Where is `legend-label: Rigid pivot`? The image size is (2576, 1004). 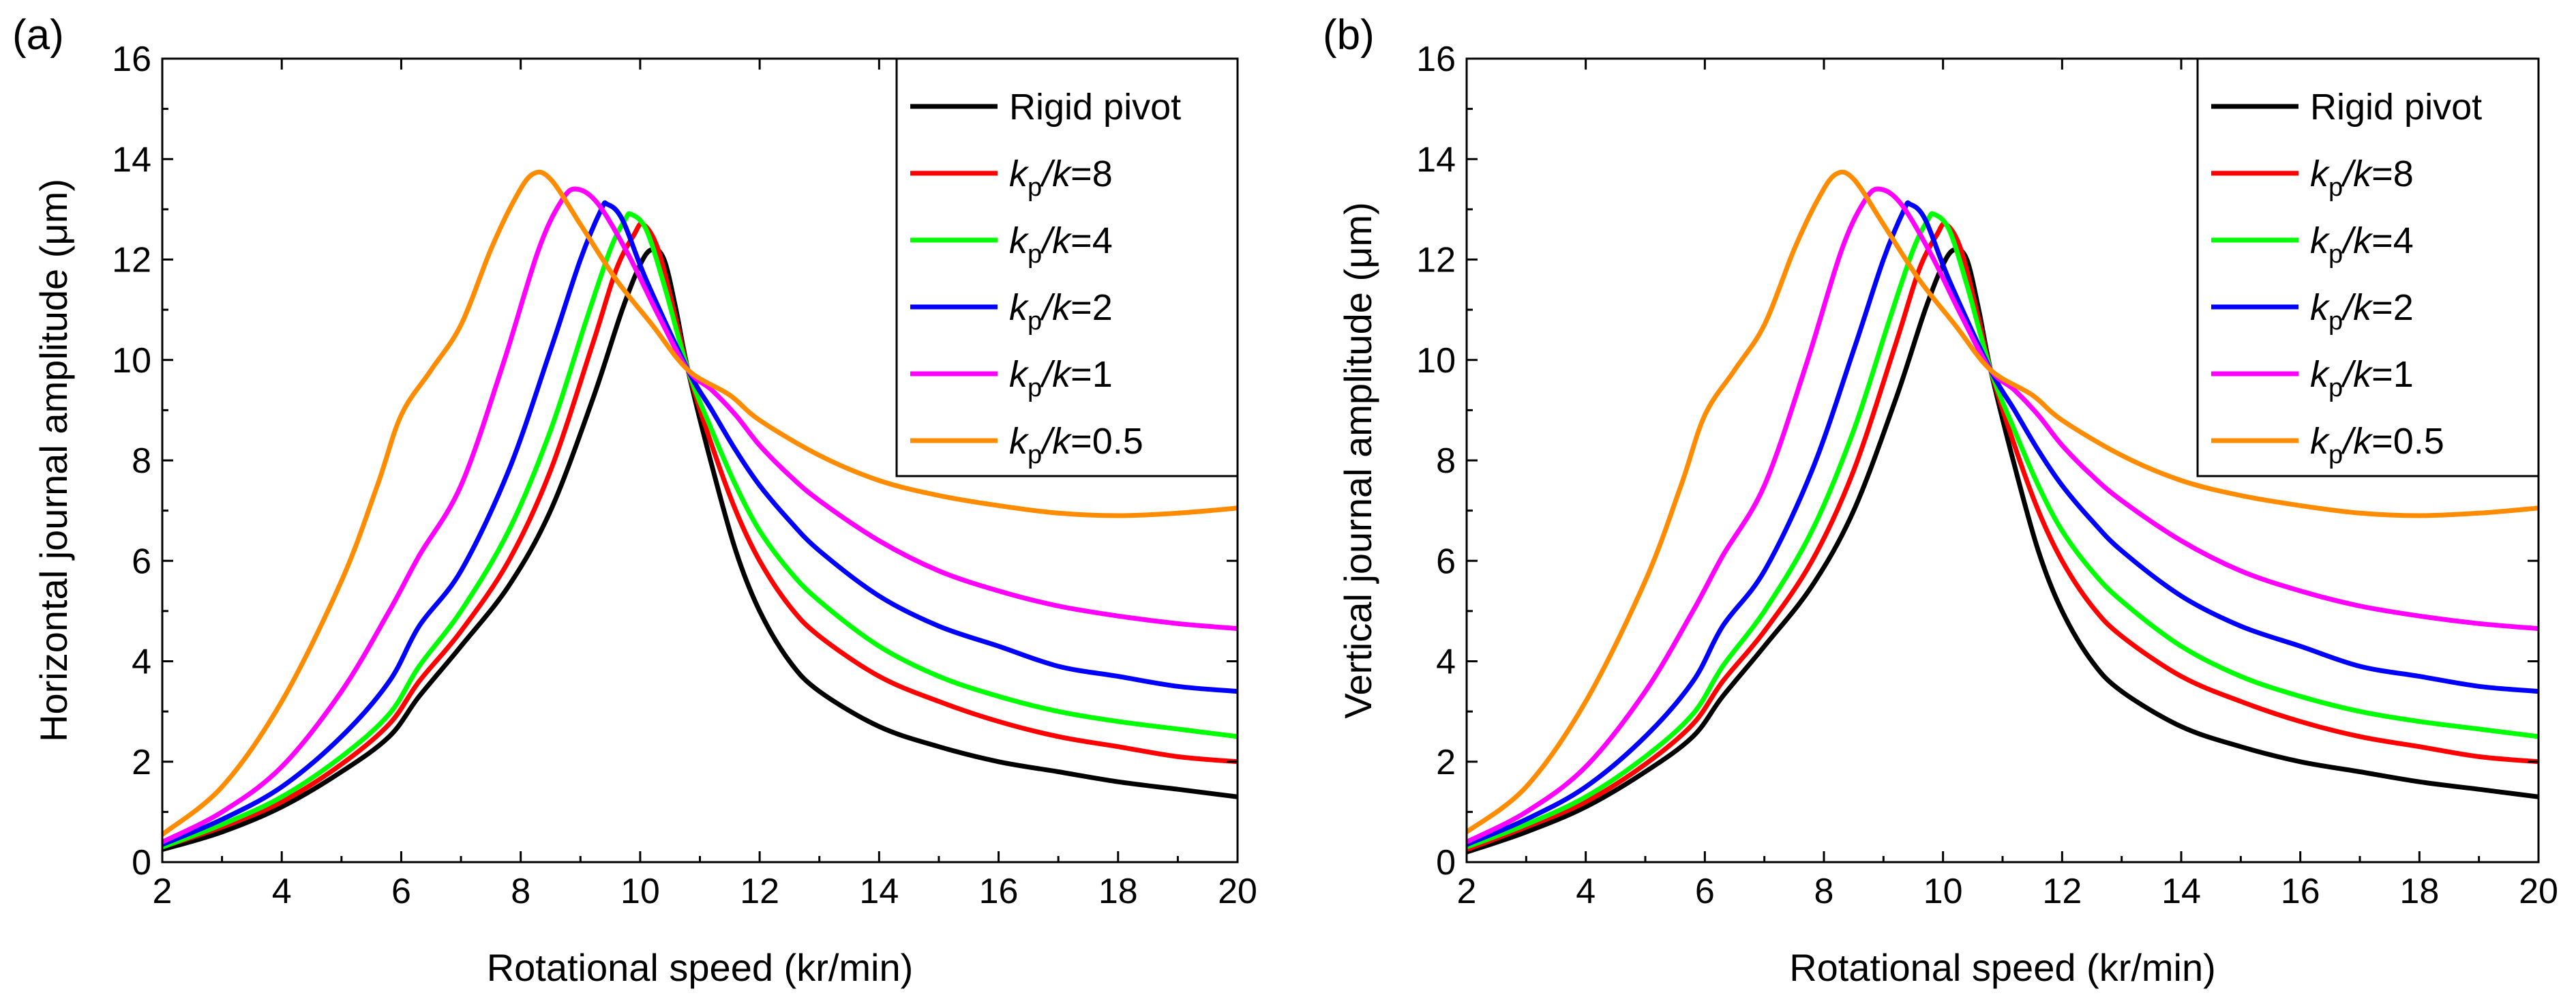
legend-label: Rigid pivot is located at coordinates (2396, 107).